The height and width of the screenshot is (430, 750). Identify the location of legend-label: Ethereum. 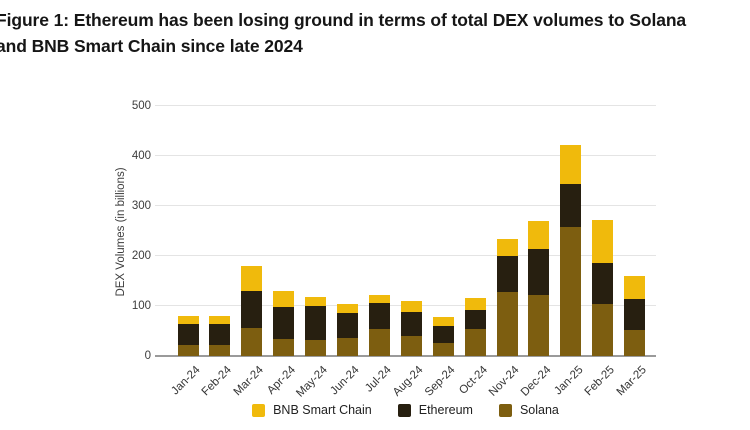
(445, 410).